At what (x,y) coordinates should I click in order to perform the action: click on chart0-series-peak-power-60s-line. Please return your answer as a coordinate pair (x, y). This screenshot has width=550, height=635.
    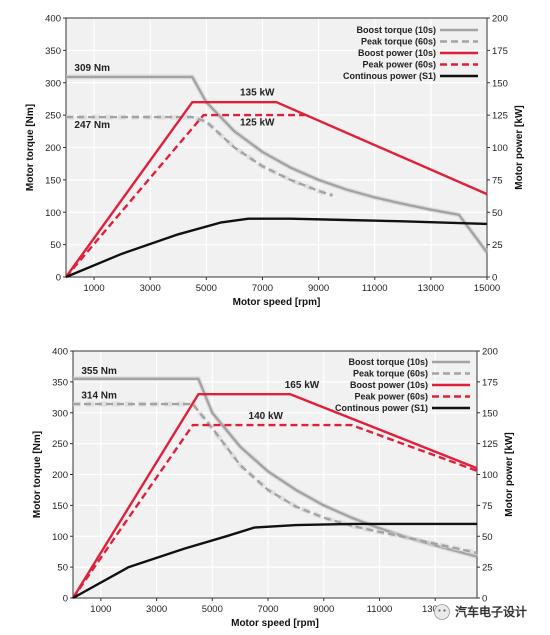
    Looking at the image, I should click on (185, 195).